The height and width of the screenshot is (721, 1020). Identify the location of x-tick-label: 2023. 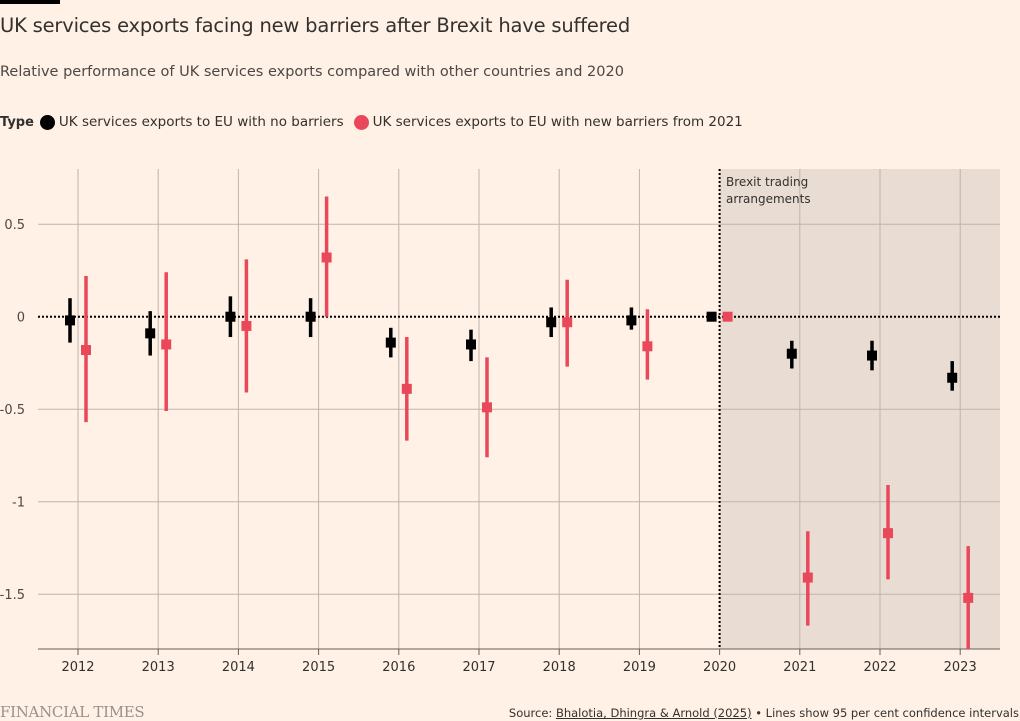
(960, 667).